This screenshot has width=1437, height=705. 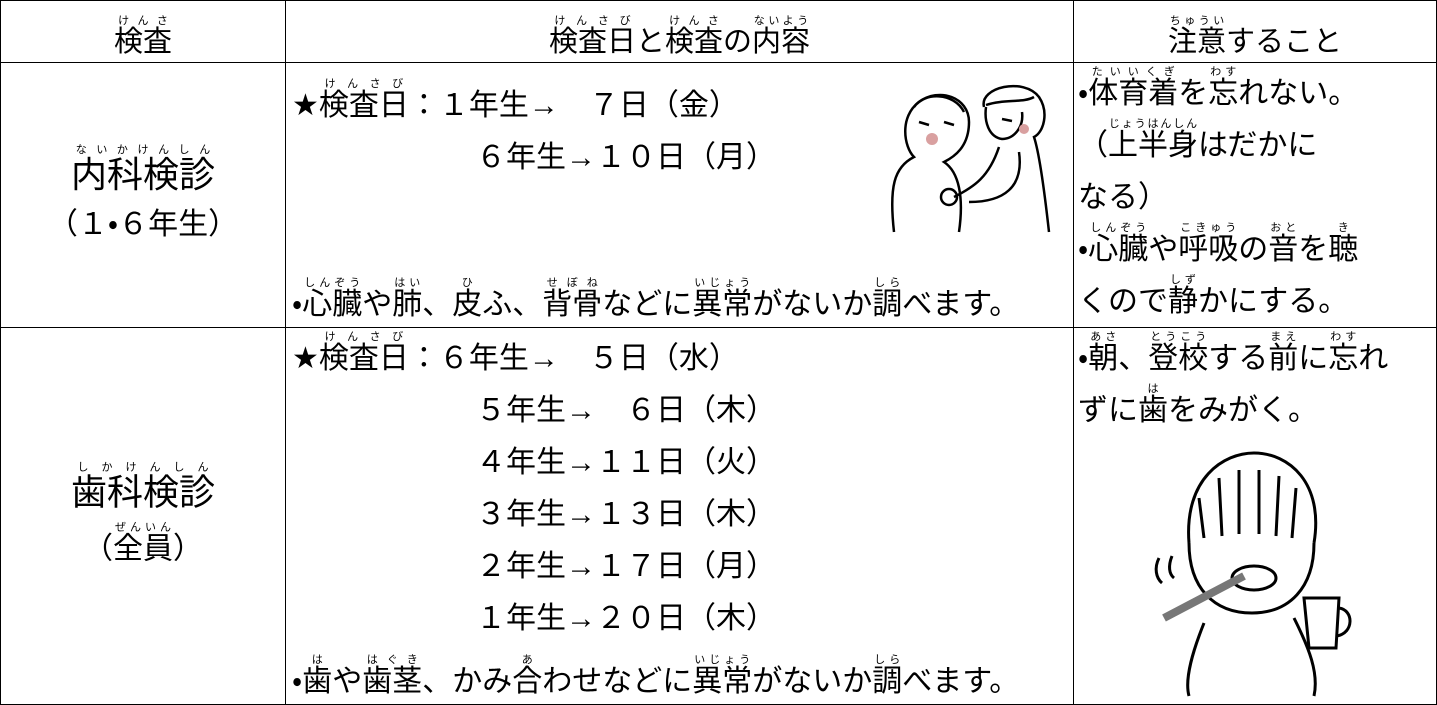 I want to click on kanji: 聴, so click(x=1343, y=249).